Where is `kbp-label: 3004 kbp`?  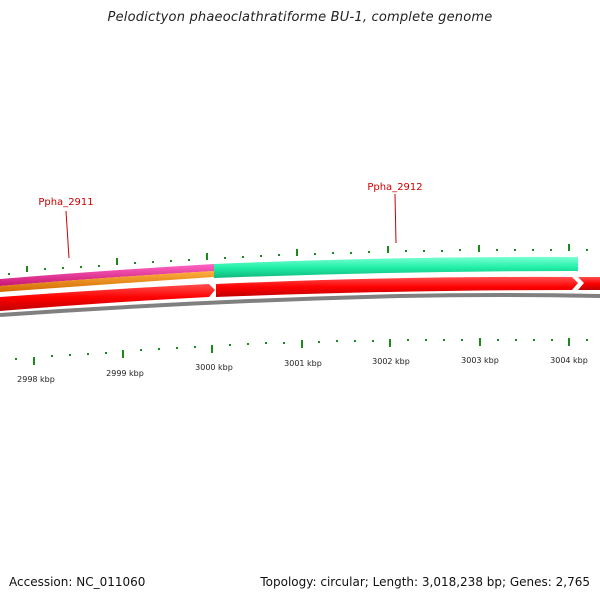
kbp-label: 3004 kbp is located at coordinates (569, 360).